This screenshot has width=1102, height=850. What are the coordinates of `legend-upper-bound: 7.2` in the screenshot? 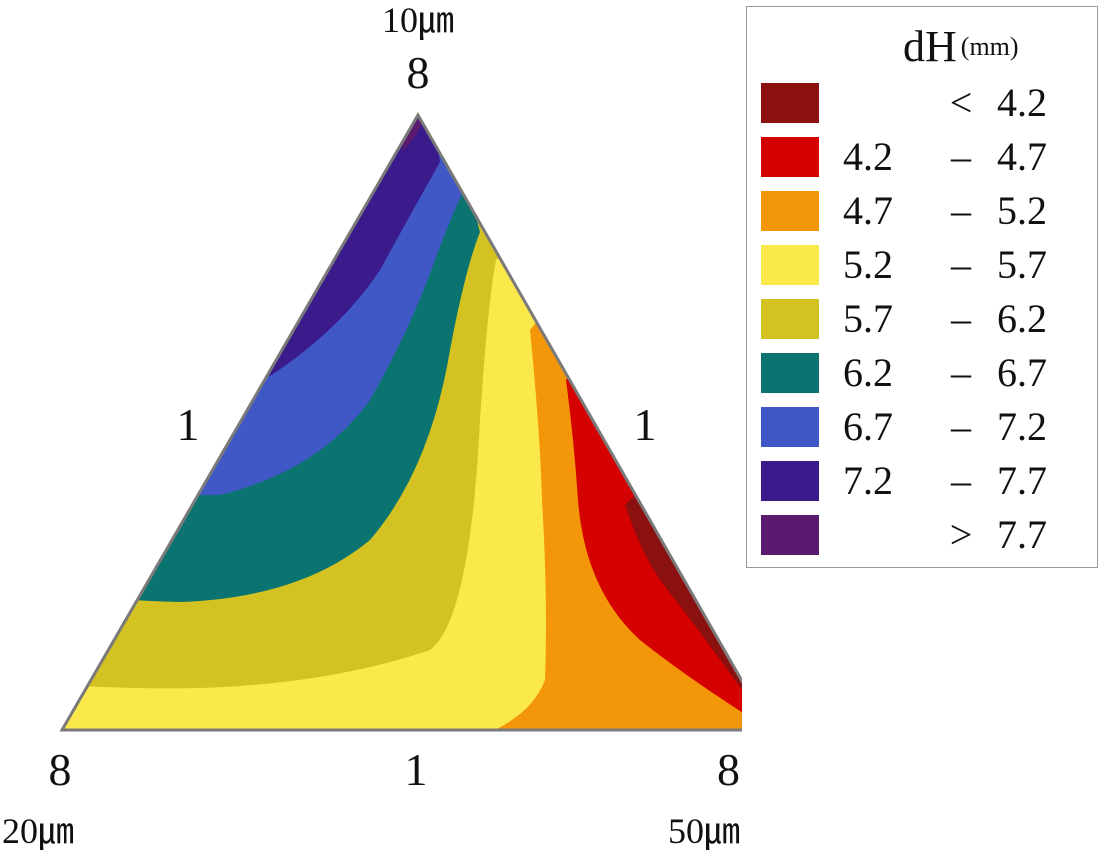 It's located at (1022, 426).